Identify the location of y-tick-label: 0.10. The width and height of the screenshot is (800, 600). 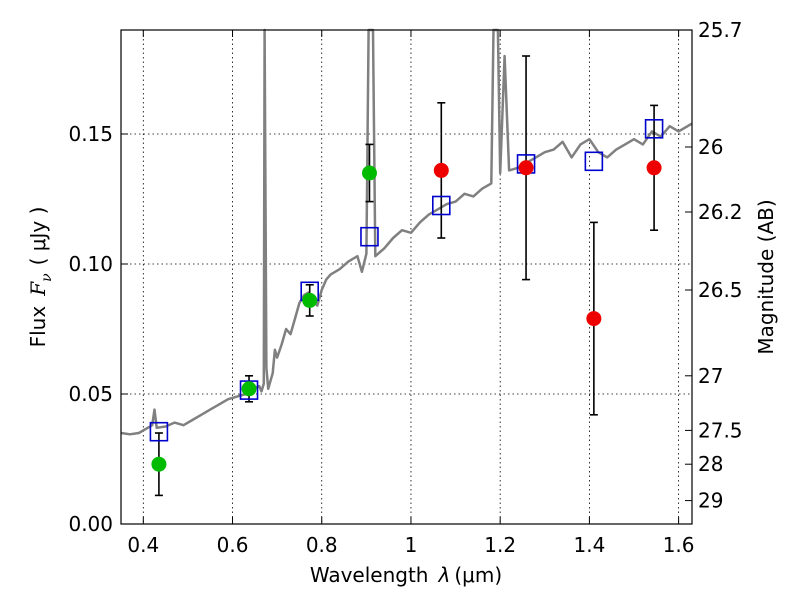
(90, 264).